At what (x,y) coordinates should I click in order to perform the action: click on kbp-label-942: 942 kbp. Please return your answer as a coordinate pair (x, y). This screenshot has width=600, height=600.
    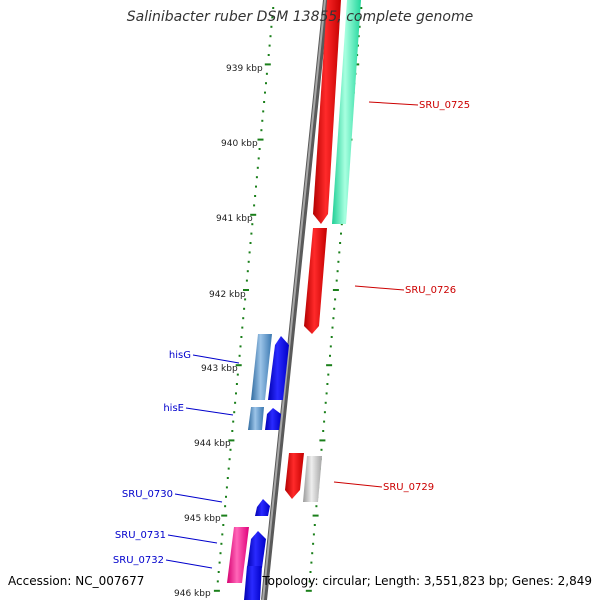
    Looking at the image, I should click on (227, 295).